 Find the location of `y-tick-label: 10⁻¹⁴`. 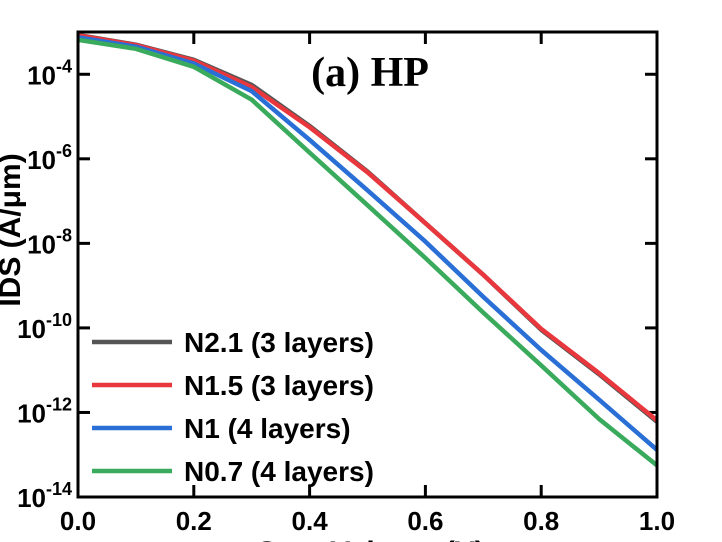

y-tick-label: 10⁻¹⁴ is located at coordinates (44, 496).